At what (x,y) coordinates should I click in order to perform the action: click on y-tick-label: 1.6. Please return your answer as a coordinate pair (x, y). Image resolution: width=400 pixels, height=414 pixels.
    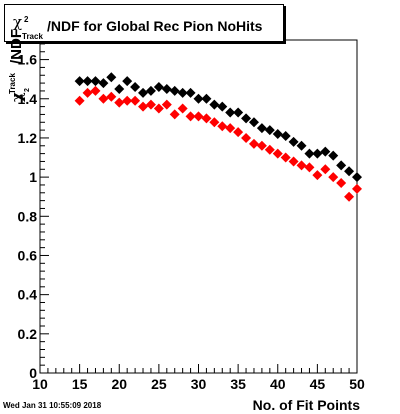
    Looking at the image, I should click on (28, 60).